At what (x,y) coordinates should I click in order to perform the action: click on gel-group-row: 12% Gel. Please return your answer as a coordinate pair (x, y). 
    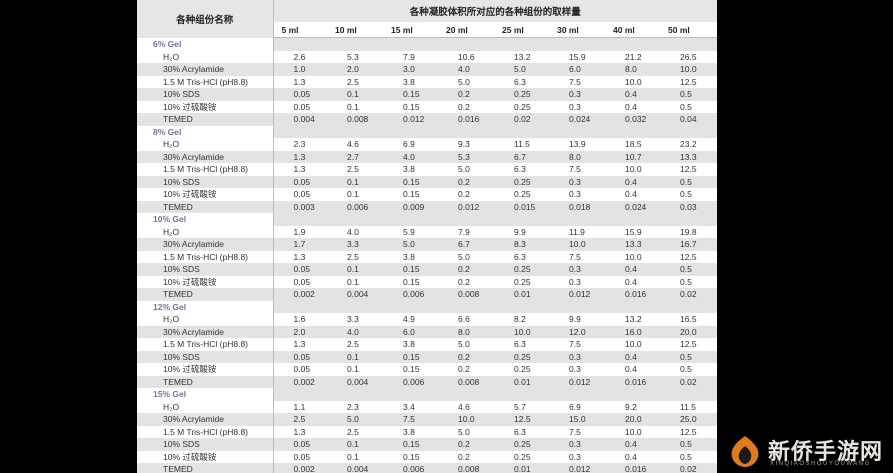
    Looking at the image, I should click on (427, 306).